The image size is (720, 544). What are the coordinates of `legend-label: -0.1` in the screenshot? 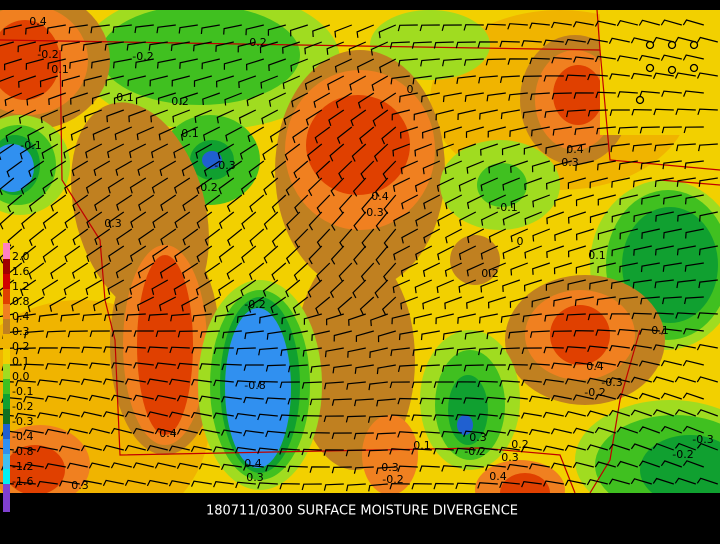 It's located at (22, 391).